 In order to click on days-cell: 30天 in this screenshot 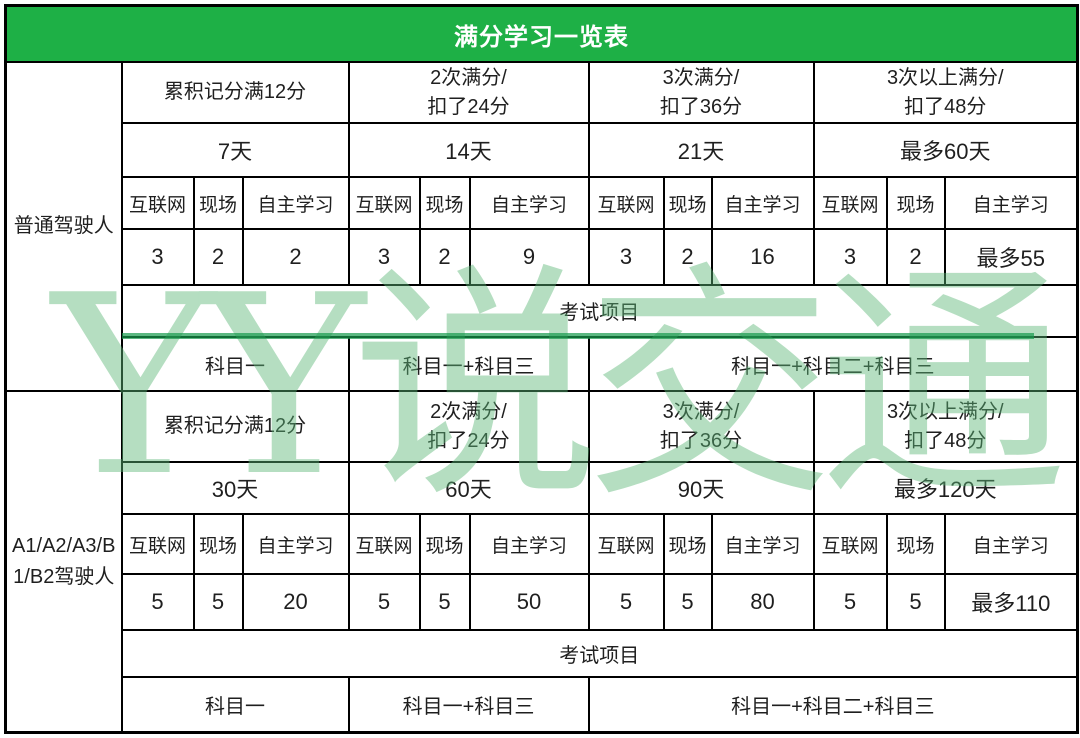, I will do `click(235, 488)`.